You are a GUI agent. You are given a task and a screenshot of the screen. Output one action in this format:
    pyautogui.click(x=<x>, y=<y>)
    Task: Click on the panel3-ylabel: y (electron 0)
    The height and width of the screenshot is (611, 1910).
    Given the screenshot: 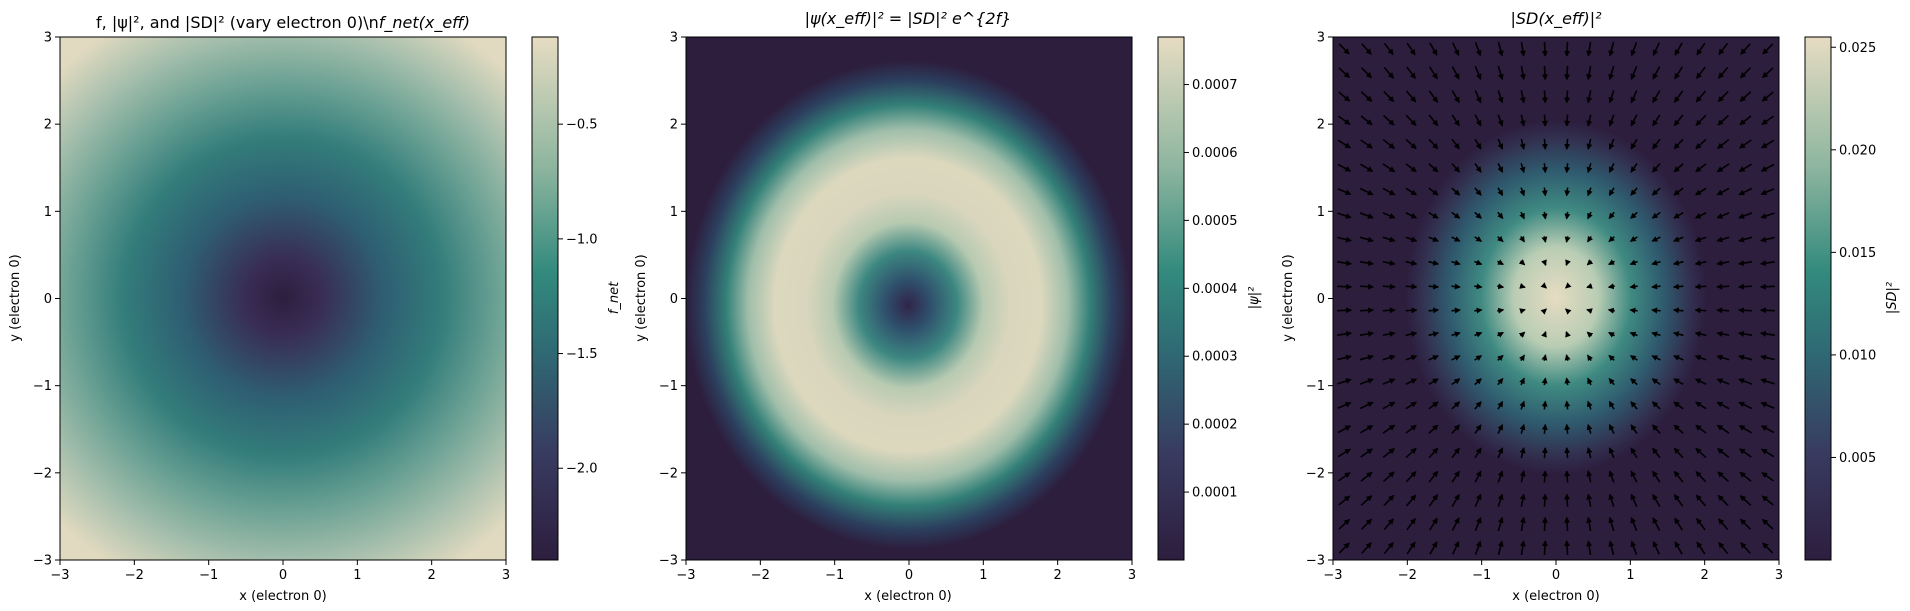 What is the action you would take?
    pyautogui.click(x=1288, y=297)
    